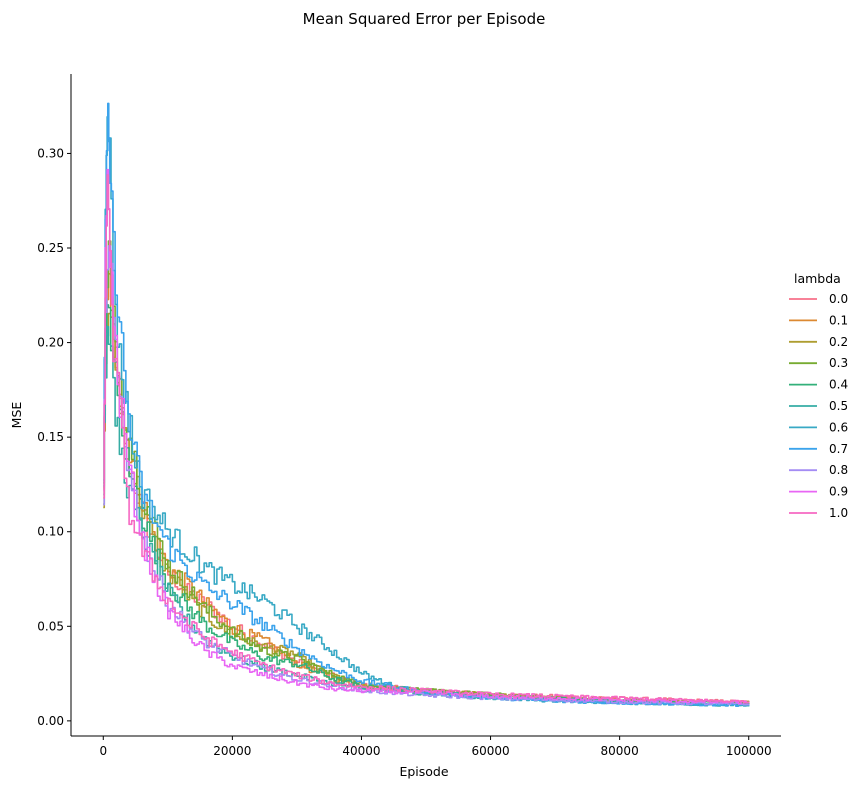 This screenshot has height=793, width=863. I want to click on y-tick-label: 0.00, so click(50, 721).